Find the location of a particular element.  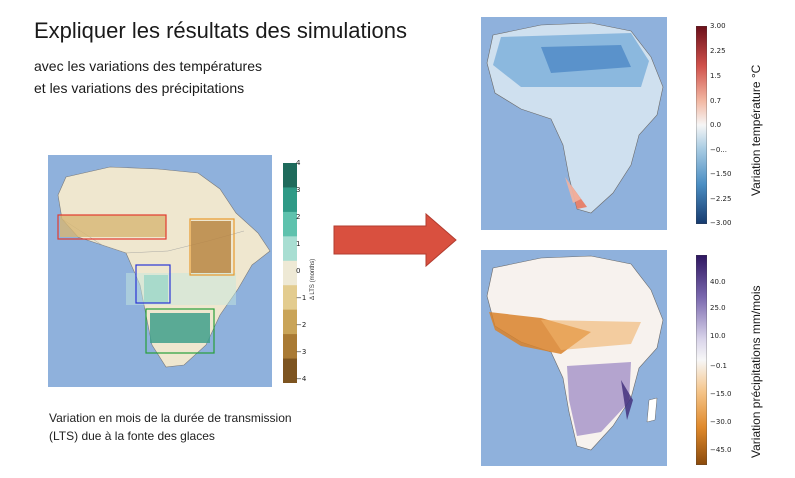

precipitation-colorbar is located at coordinates (701, 360).